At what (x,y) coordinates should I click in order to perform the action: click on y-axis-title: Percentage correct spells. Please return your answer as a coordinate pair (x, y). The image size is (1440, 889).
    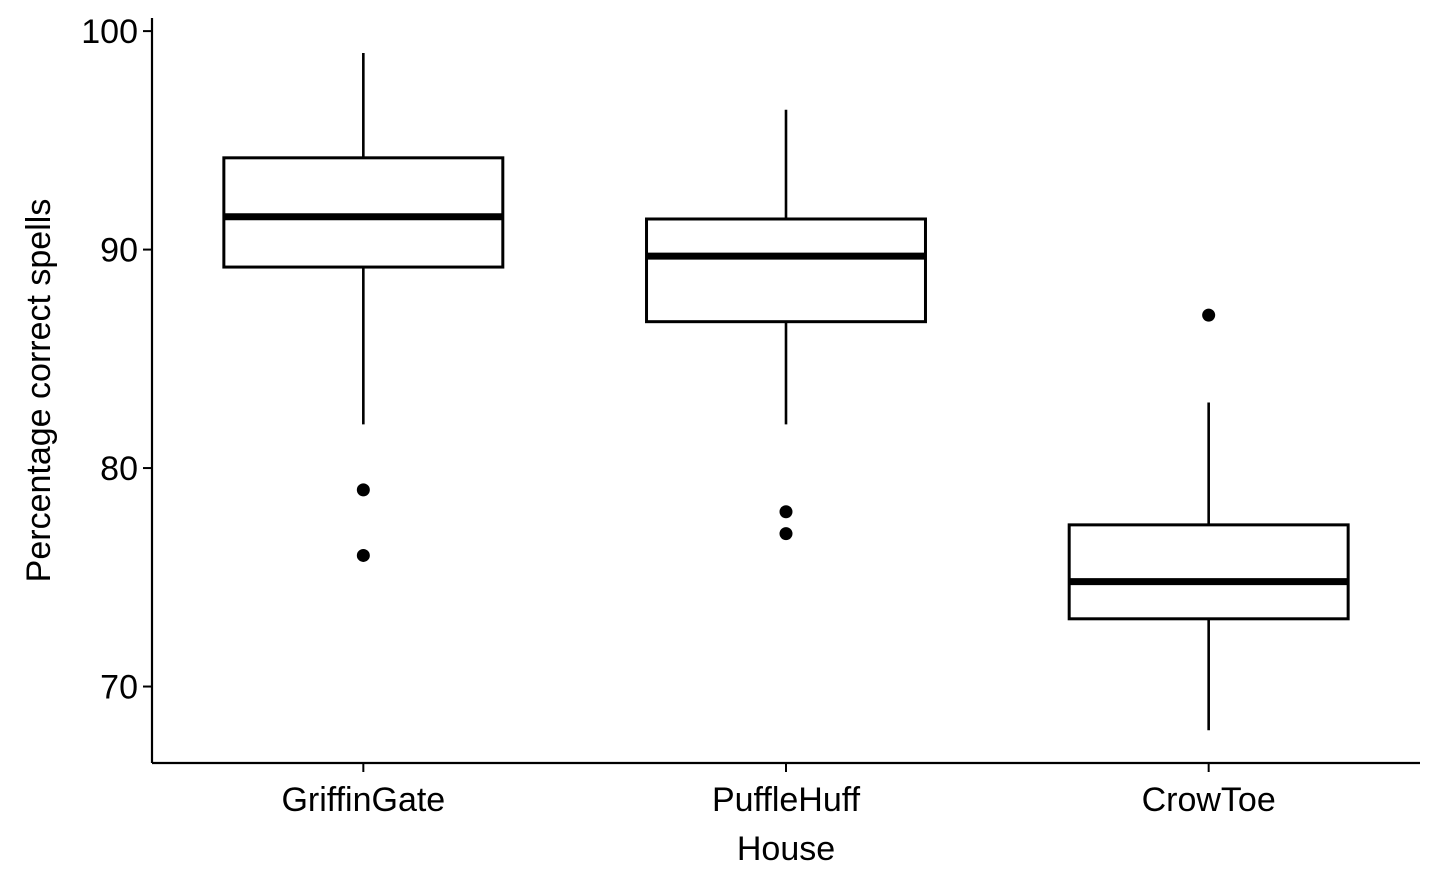
    Looking at the image, I should click on (39, 391).